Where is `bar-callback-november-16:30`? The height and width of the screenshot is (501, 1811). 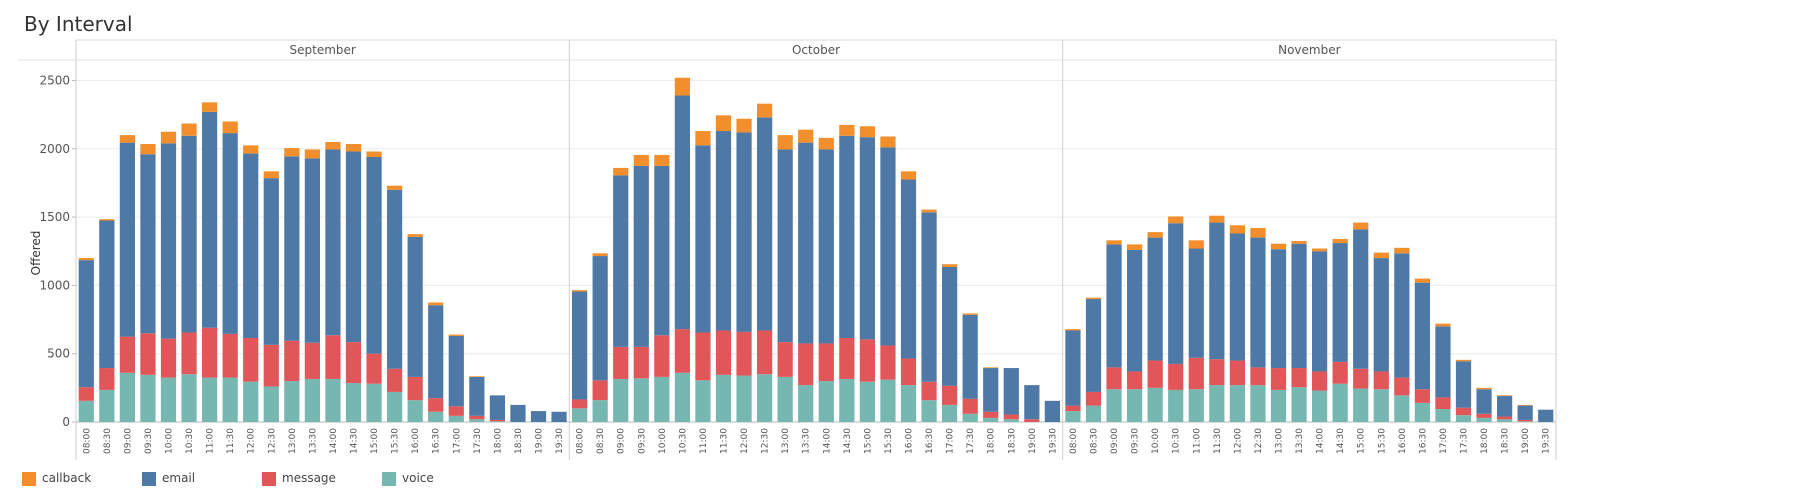 bar-callback-november-16:30 is located at coordinates (1422, 280).